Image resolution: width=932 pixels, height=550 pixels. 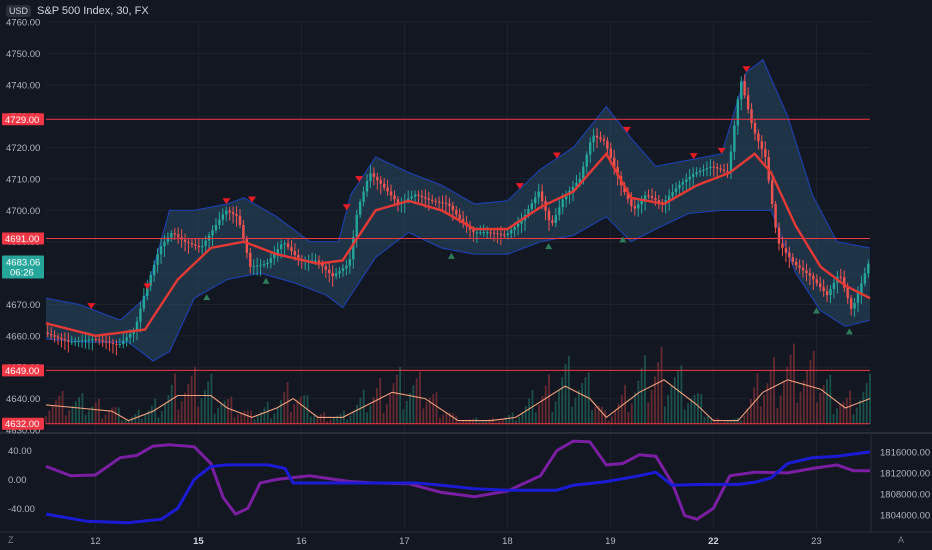 I want to click on level-label: 4649.00, so click(x=22, y=371).